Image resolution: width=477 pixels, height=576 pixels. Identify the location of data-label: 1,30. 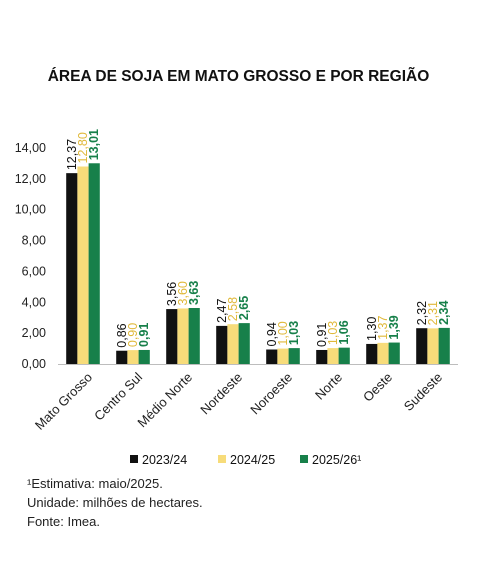
(372, 329).